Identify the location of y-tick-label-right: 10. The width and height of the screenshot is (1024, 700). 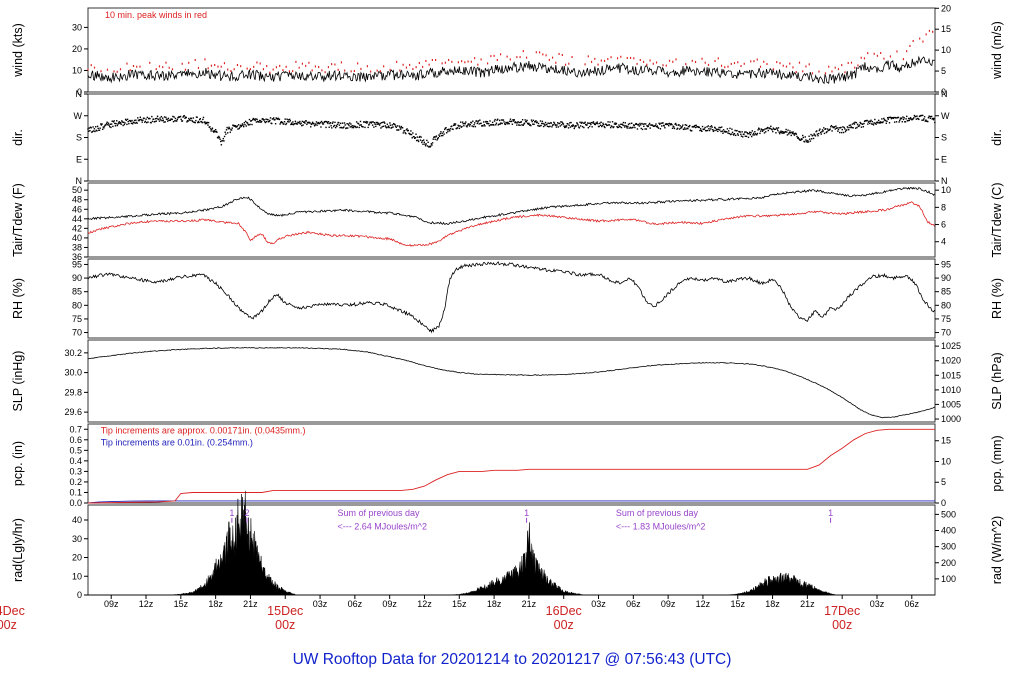
(946, 461).